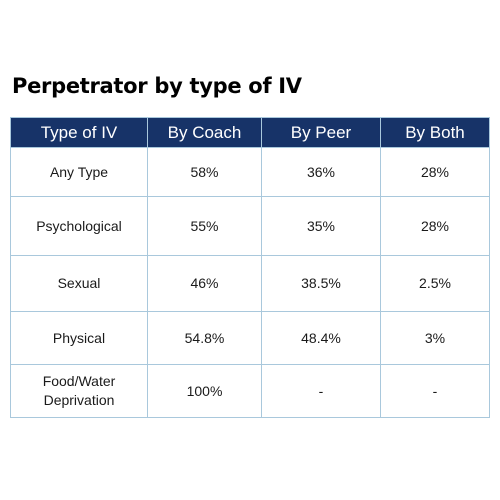  What do you see at coordinates (321, 226) in the screenshot?
I see `by-peer-cell: 35%` at bounding box center [321, 226].